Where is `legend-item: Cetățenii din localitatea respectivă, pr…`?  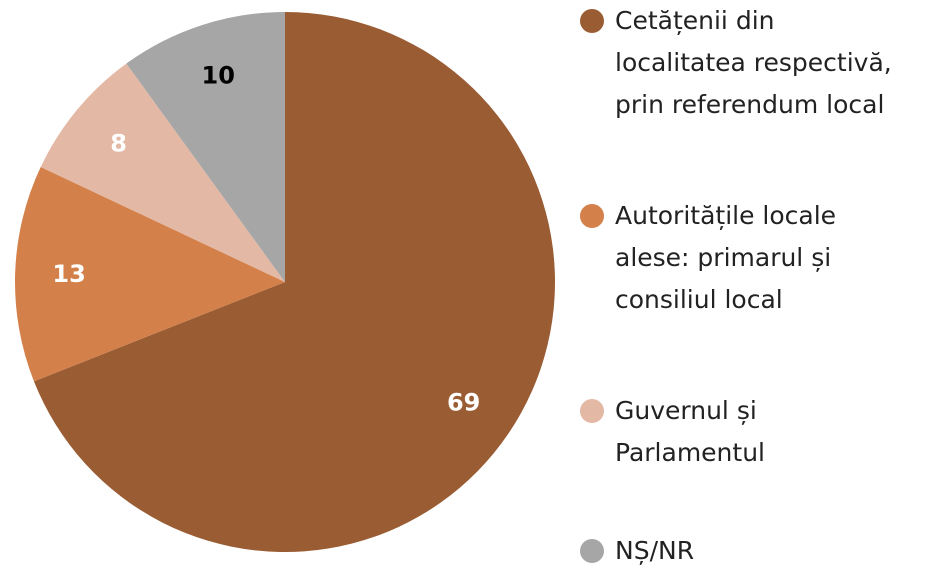 legend-item: Cetățenii din localitatea respectivă, pr… is located at coordinates (736, 63).